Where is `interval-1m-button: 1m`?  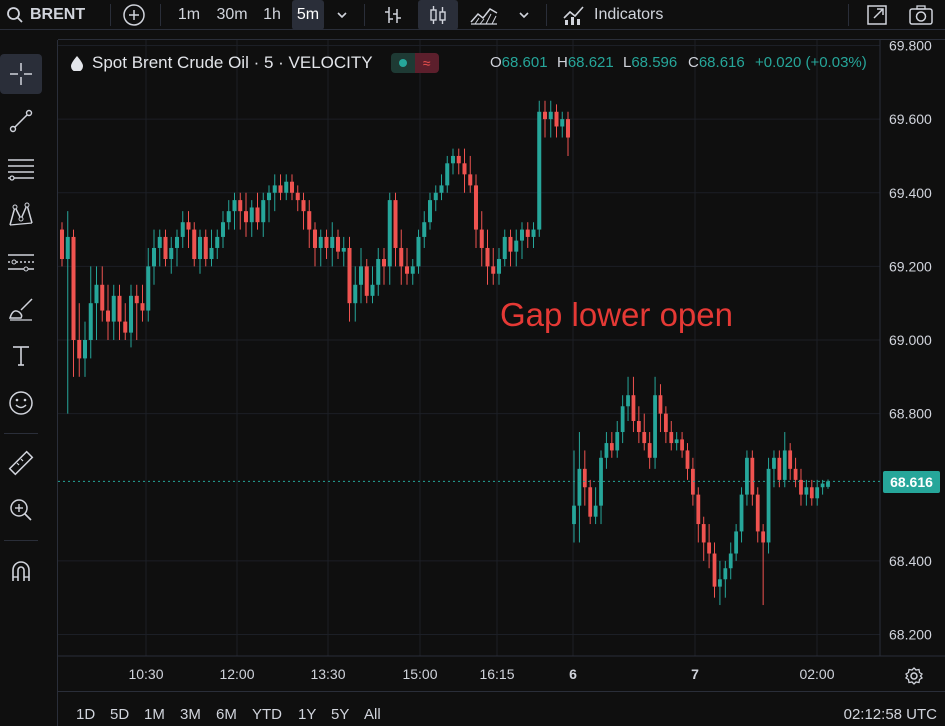 interval-1m-button: 1m is located at coordinates (189, 14).